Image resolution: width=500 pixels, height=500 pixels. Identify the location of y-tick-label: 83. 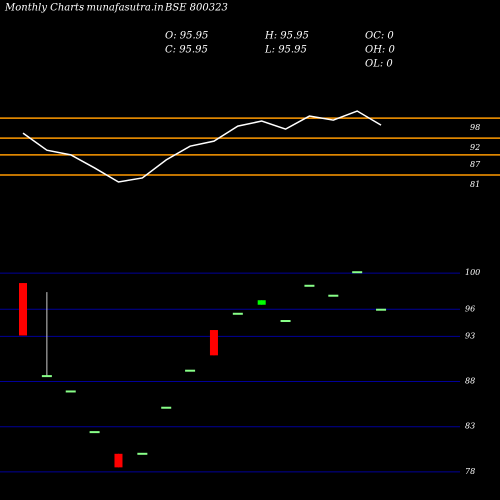
(470, 426).